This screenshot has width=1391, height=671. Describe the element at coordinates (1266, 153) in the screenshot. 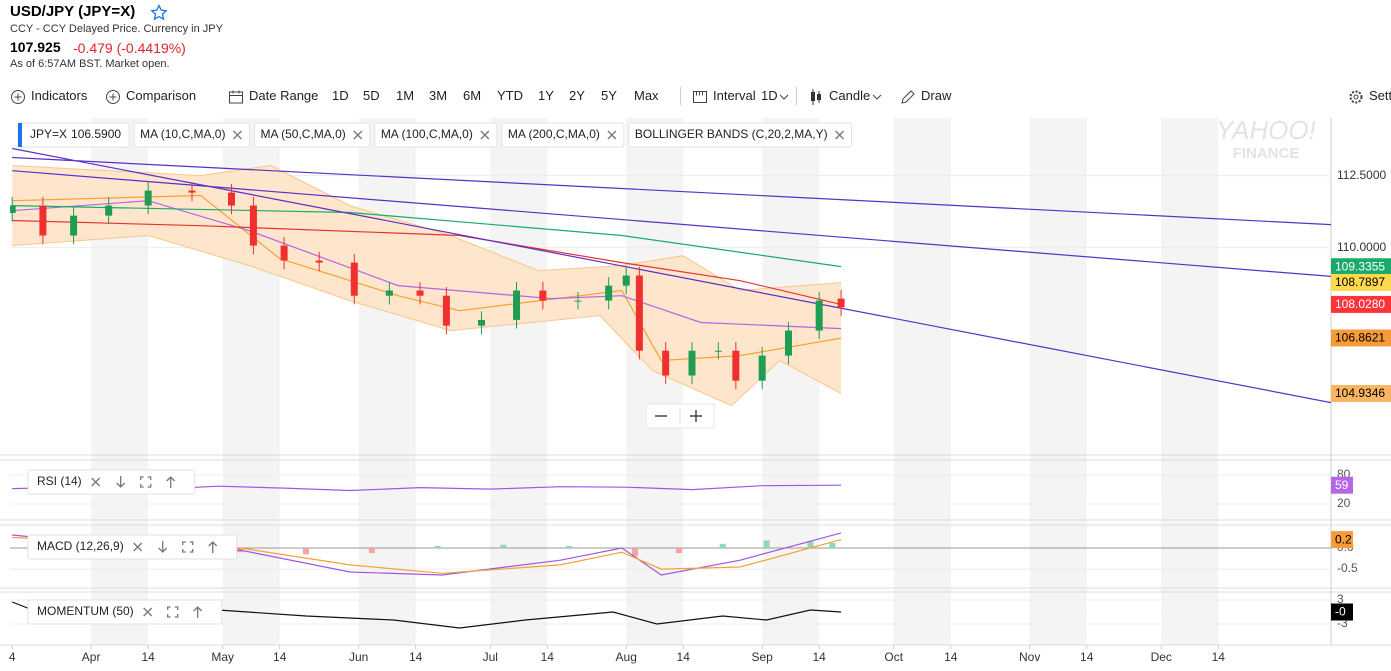

I see `watermark: FINANCE` at that location.